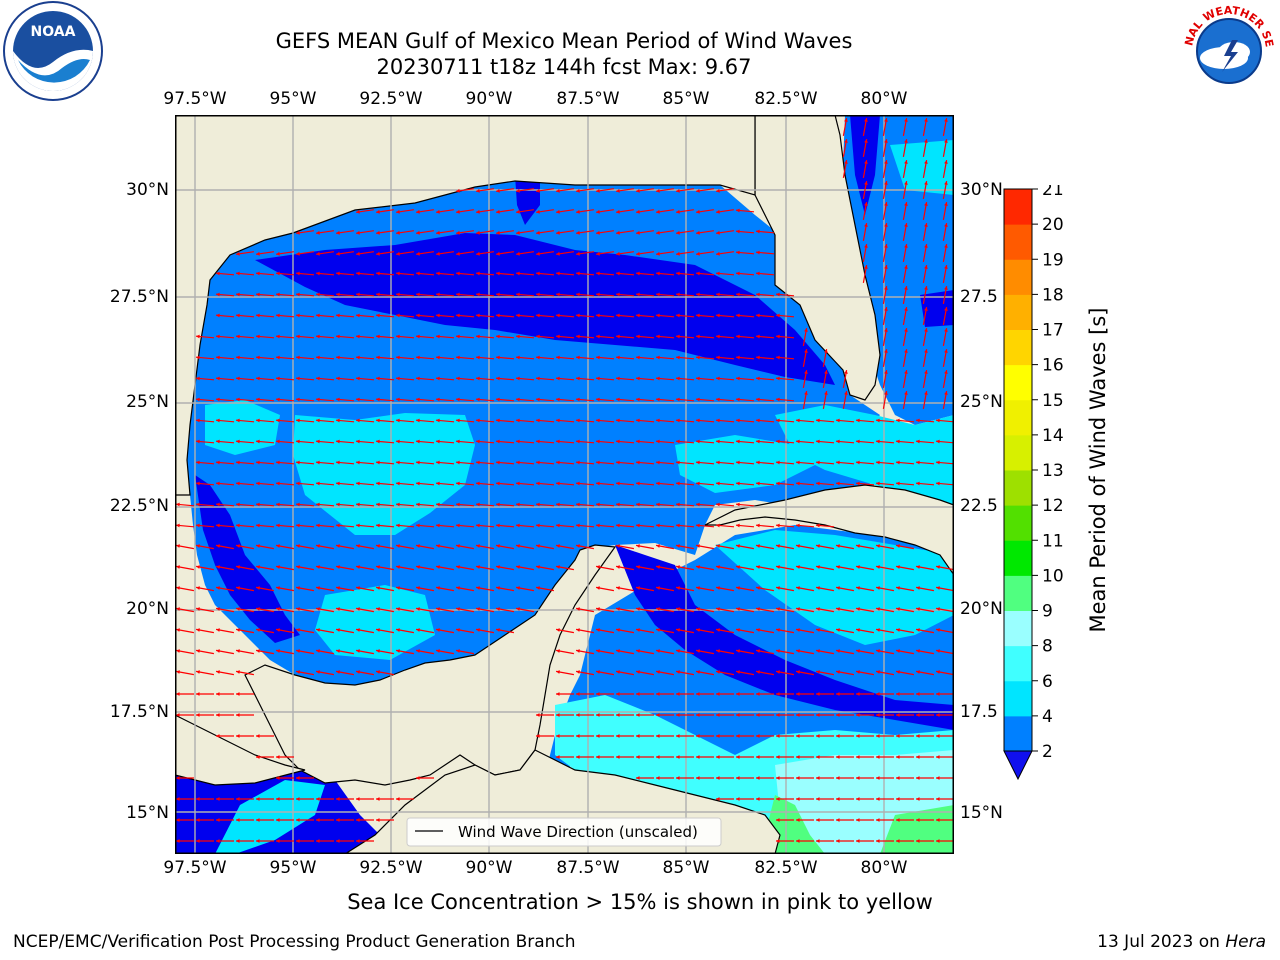 The height and width of the screenshot is (960, 1280). I want to click on lat-label-right: 25°N, so click(981, 402).